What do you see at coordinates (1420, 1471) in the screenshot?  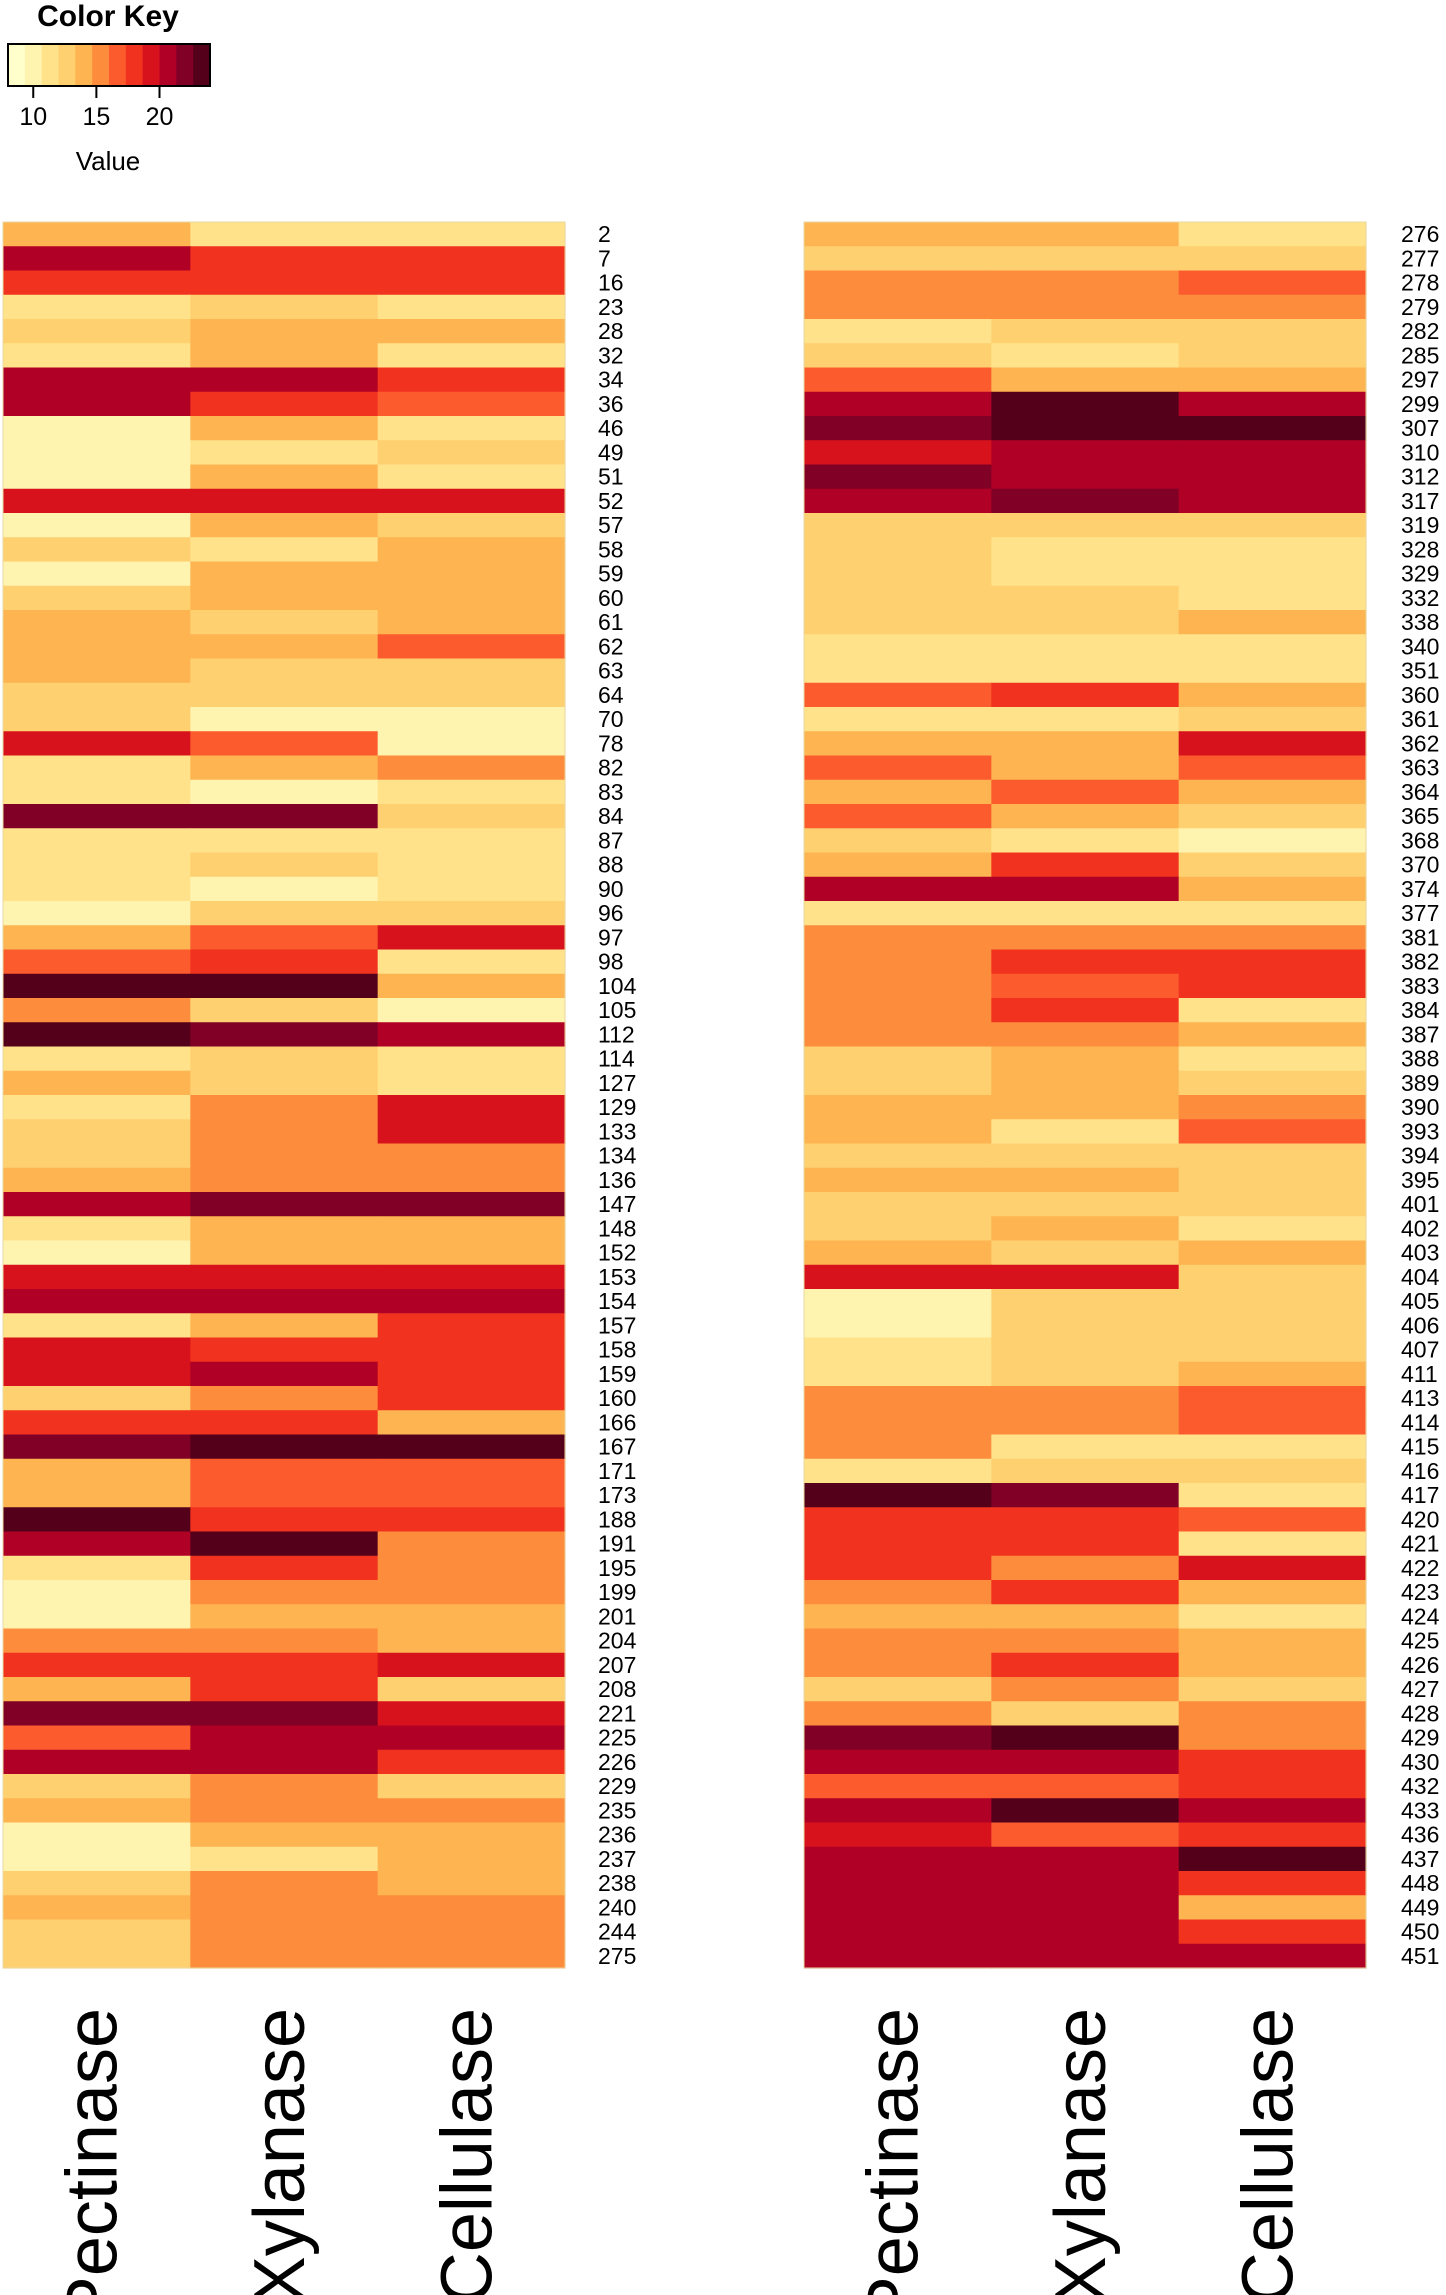 I see `row-label: 416` at bounding box center [1420, 1471].